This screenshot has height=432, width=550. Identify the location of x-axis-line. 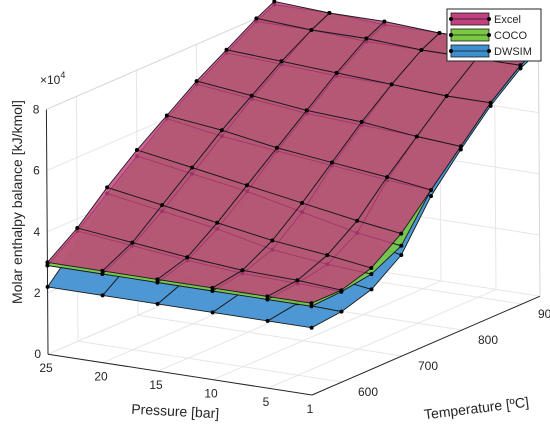
(180, 374).